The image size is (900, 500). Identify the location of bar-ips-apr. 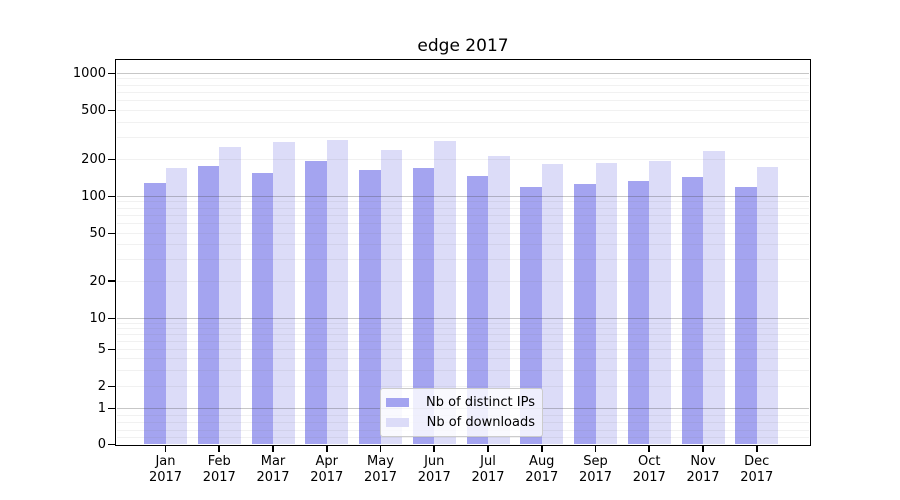
(316, 303).